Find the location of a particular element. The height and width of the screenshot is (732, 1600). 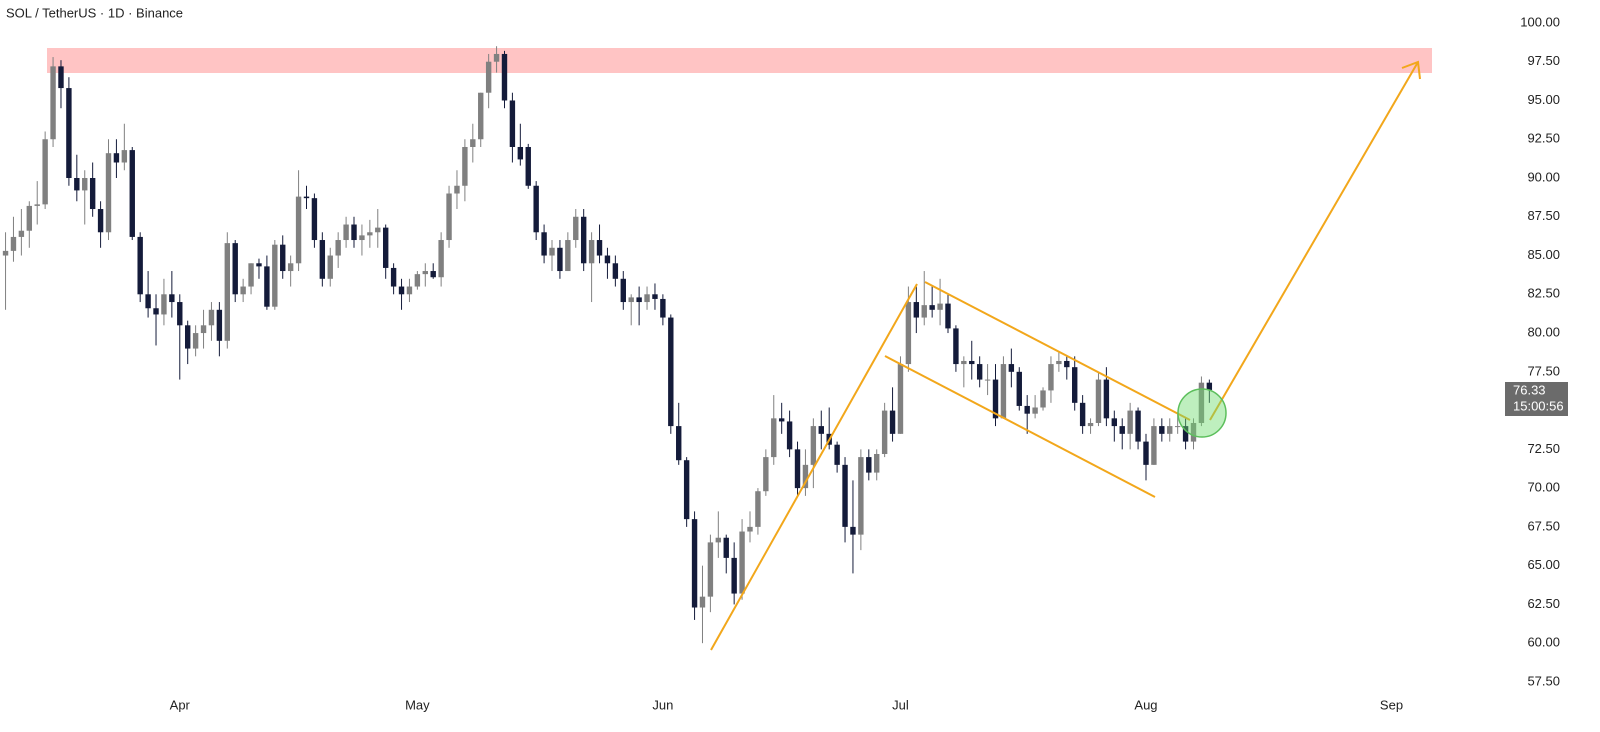

y-tick-label: 90.00 is located at coordinates (1543, 176).